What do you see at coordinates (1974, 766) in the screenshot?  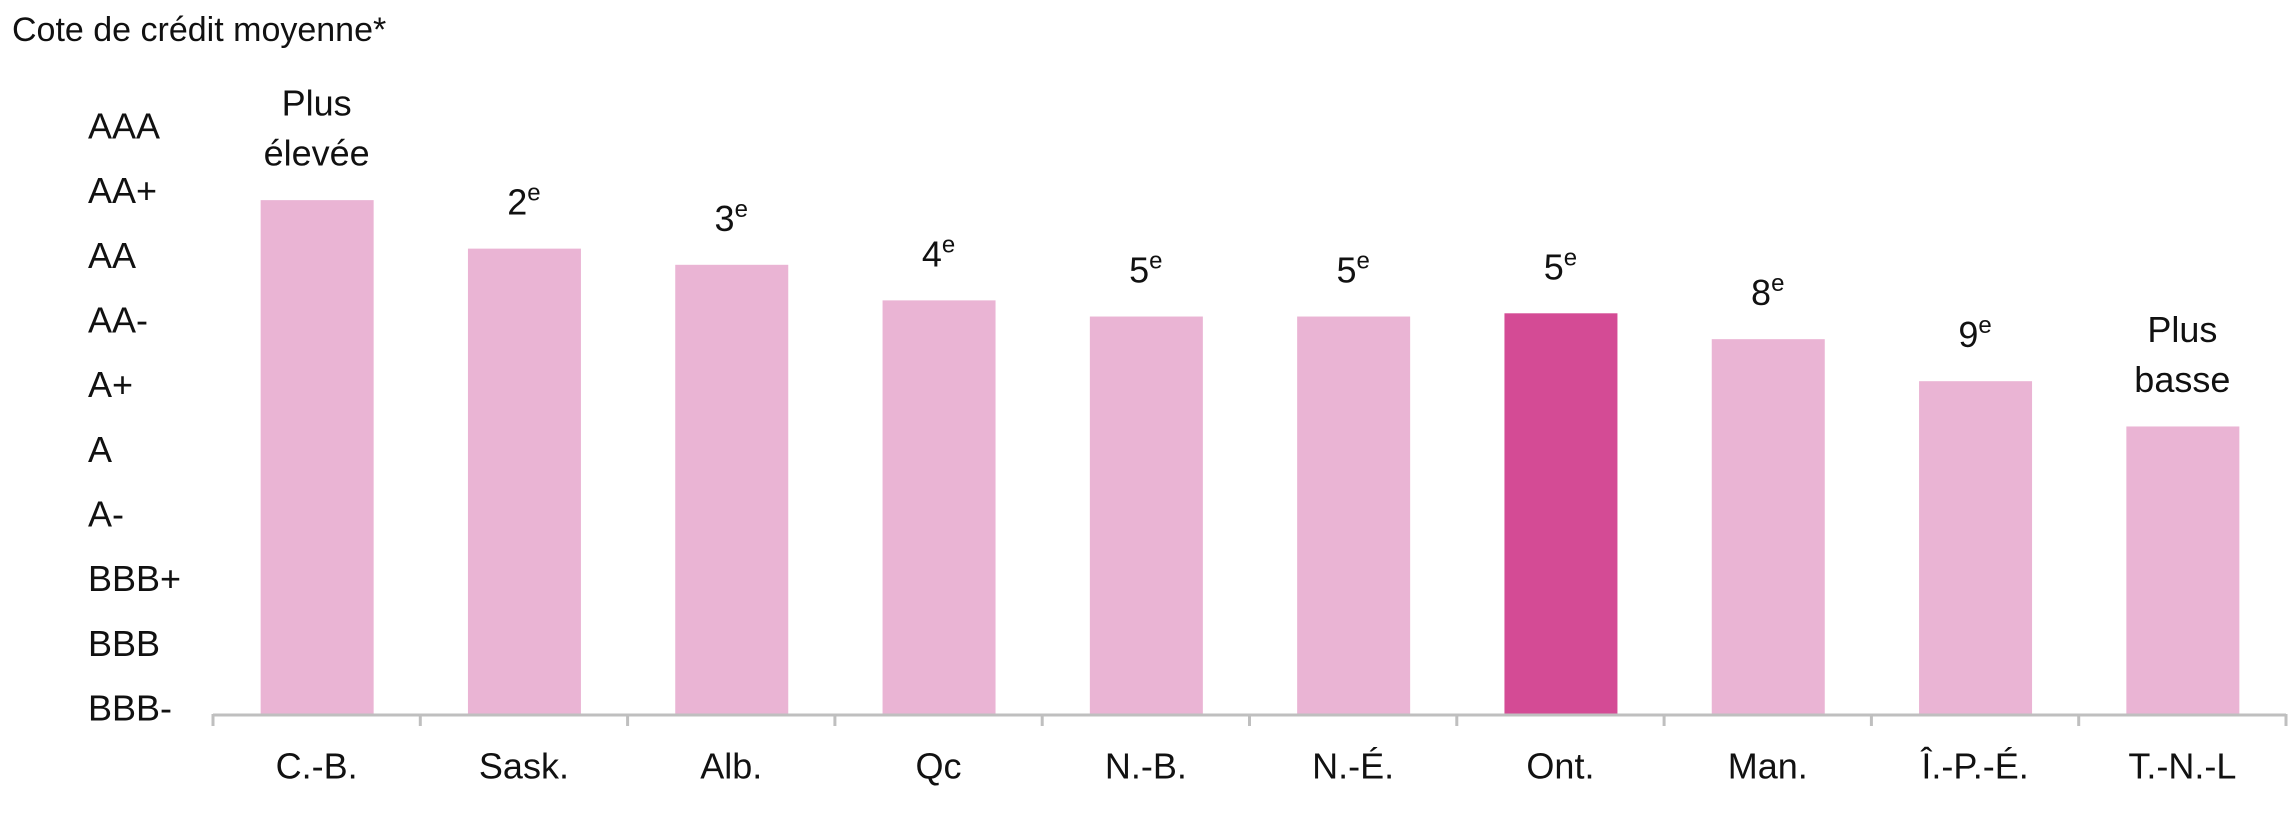 I see `x-tick-label: Î.-P.-É.` at bounding box center [1974, 766].